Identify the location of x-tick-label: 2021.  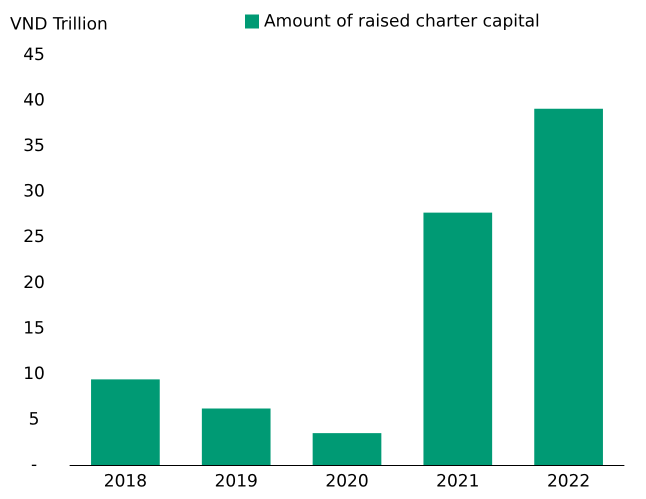
(458, 482).